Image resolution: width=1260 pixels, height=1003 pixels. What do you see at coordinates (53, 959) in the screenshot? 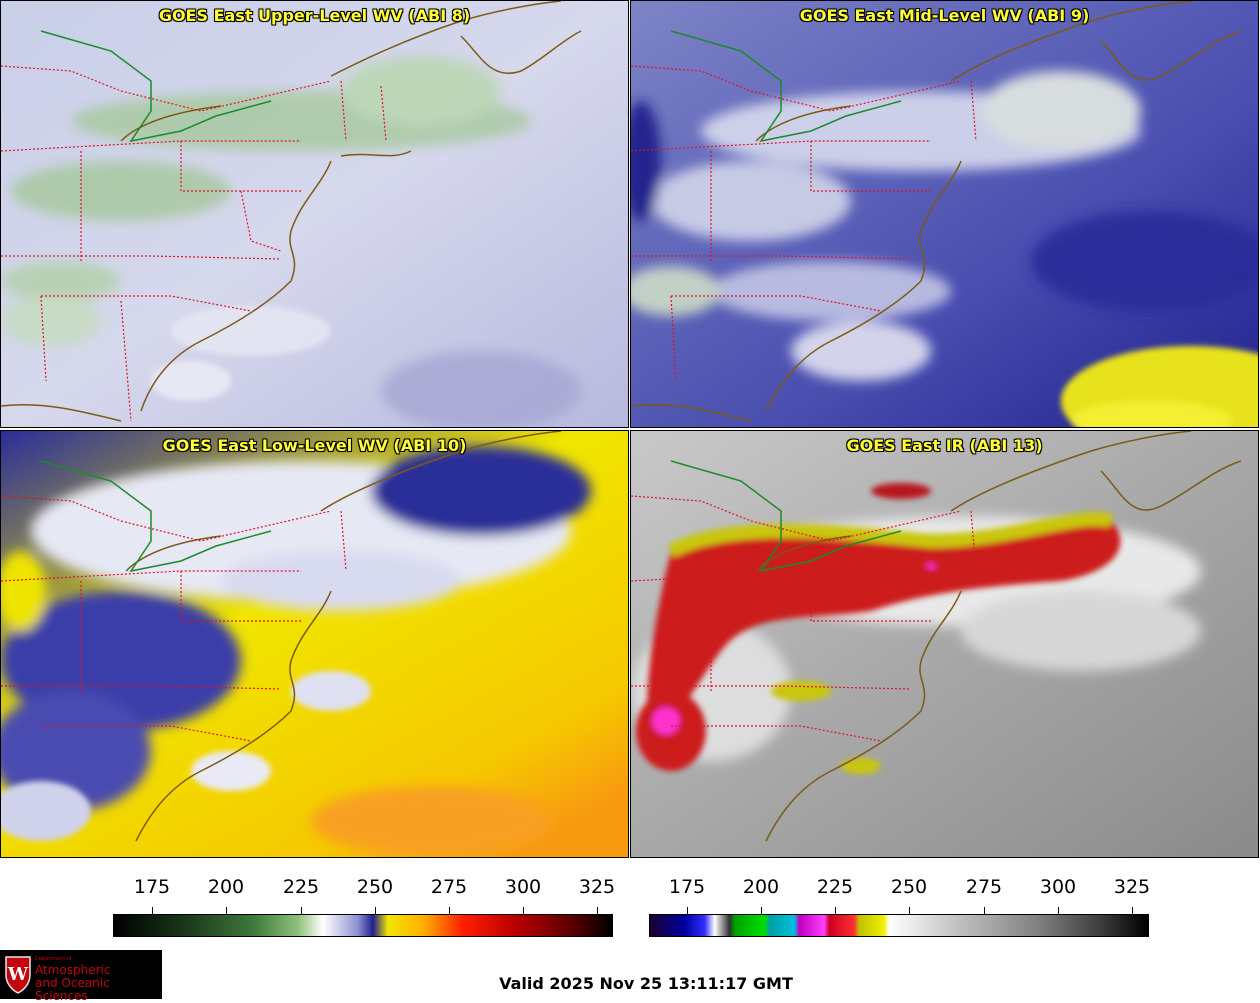
I see `logo-department-text: Department of` at bounding box center [53, 959].